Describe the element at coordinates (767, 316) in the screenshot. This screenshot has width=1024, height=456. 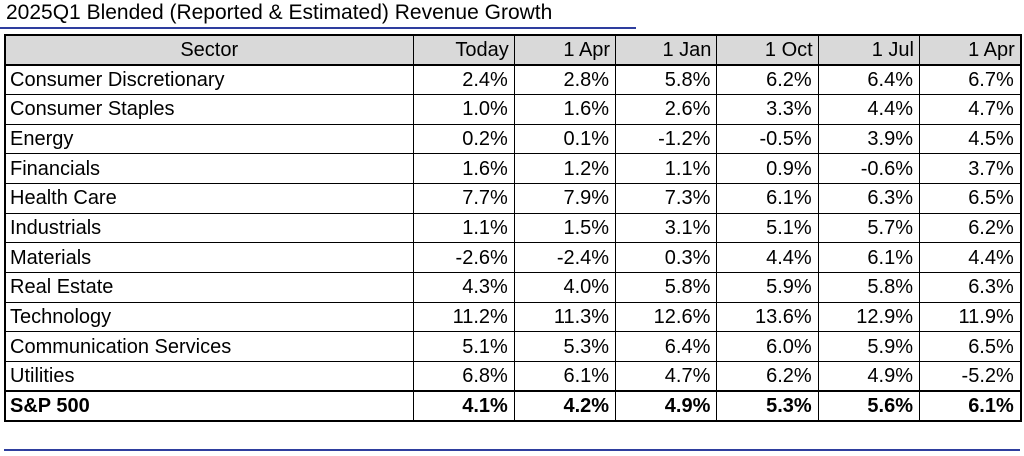
I see `value-cell: 13.6%` at that location.